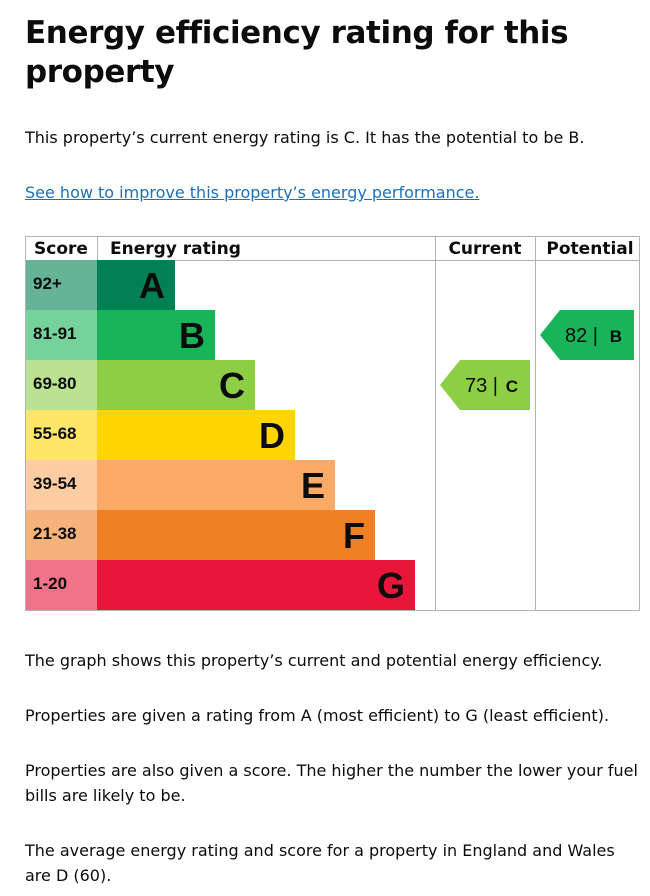 The width and height of the screenshot is (650, 896). I want to click on potential-column-header: Potential, so click(589, 249).